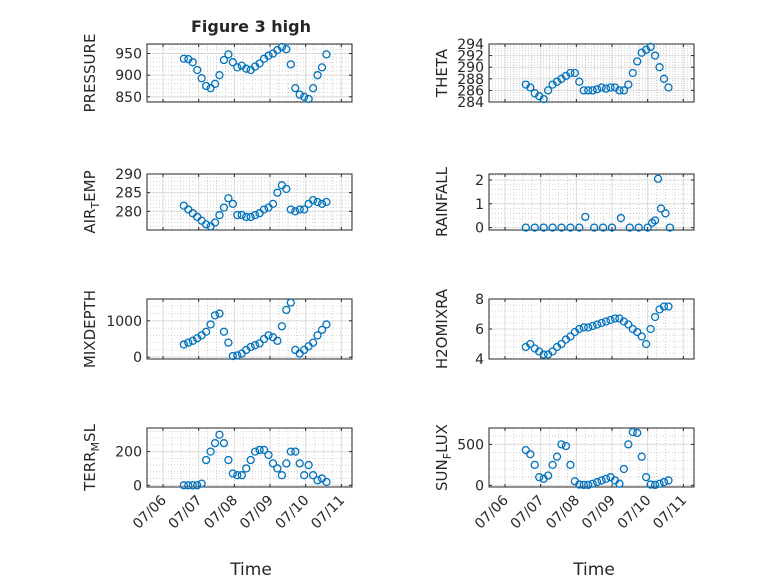 The image size is (778, 583). What do you see at coordinates (635, 513) in the screenshot?
I see `x-tick-label: 07/10` at bounding box center [635, 513].